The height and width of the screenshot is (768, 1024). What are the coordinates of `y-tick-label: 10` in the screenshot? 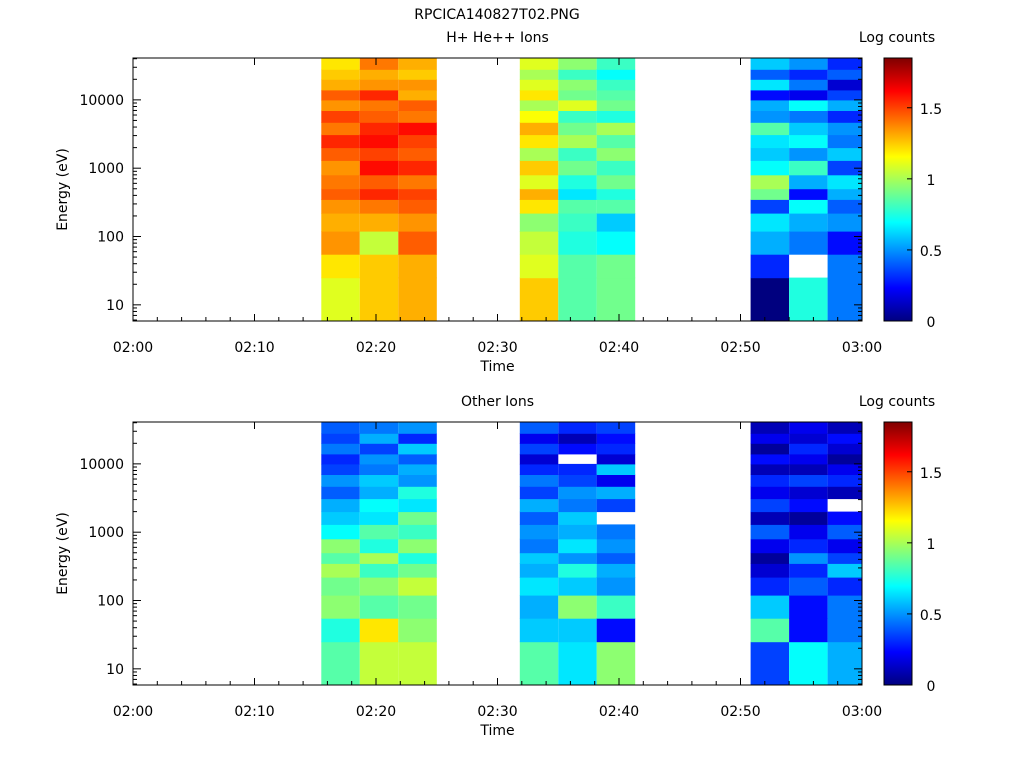 It's located at (115, 306).